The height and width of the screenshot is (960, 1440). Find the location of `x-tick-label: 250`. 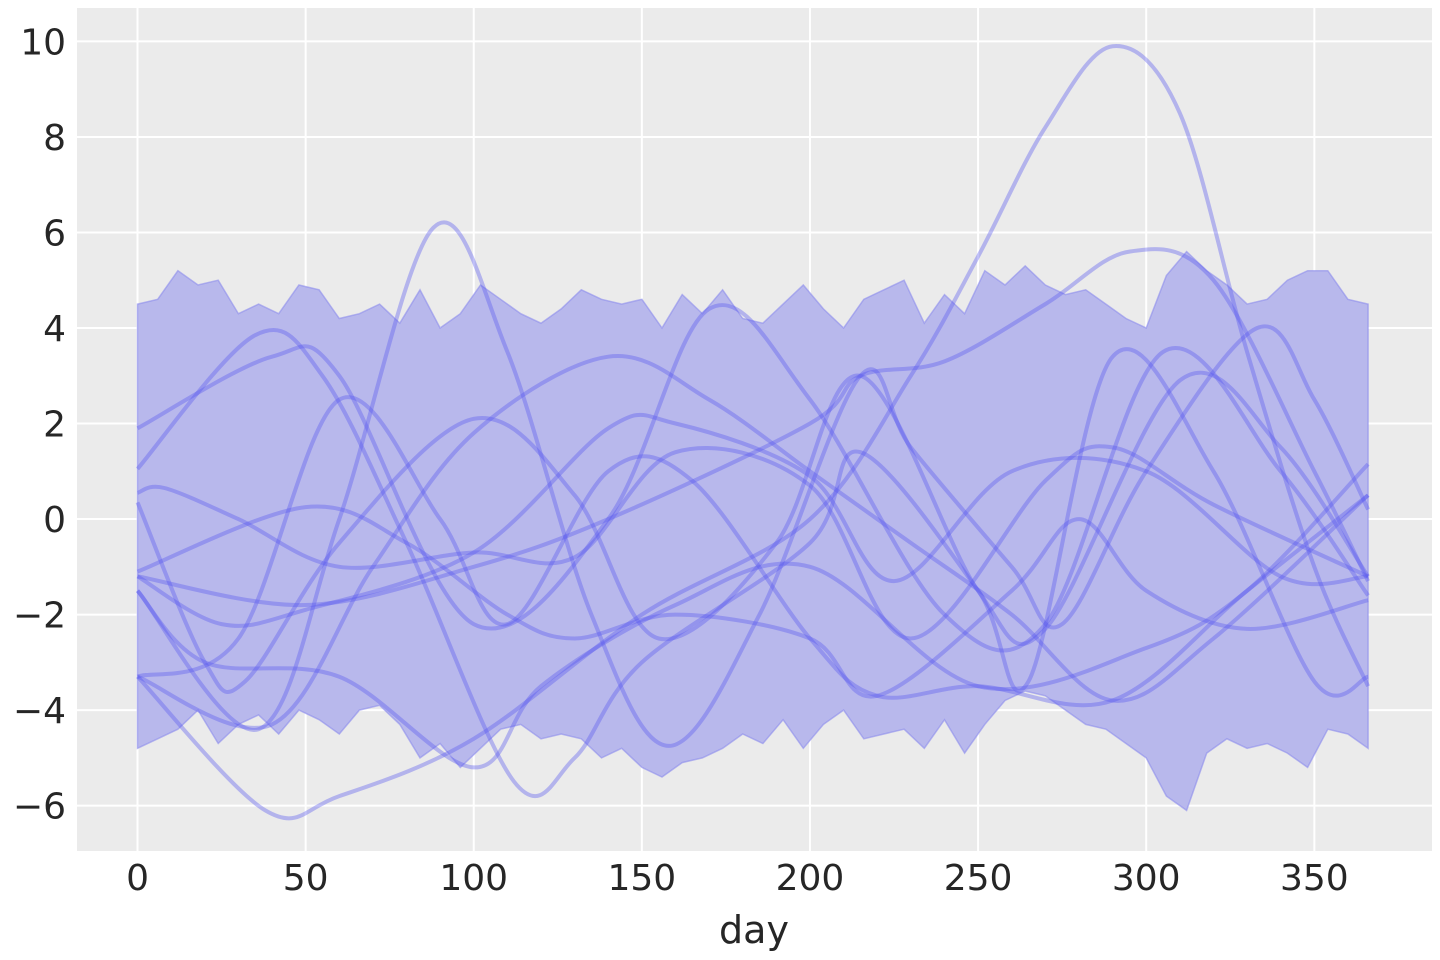

x-tick-label: 250 is located at coordinates (978, 878).